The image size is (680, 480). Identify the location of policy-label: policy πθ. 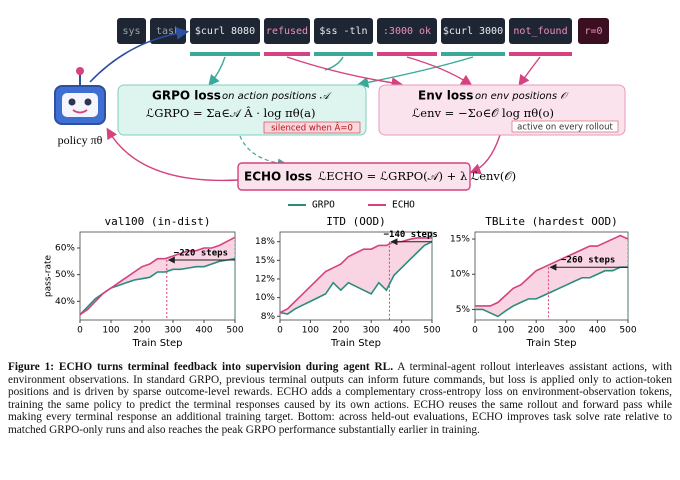
(80, 140).